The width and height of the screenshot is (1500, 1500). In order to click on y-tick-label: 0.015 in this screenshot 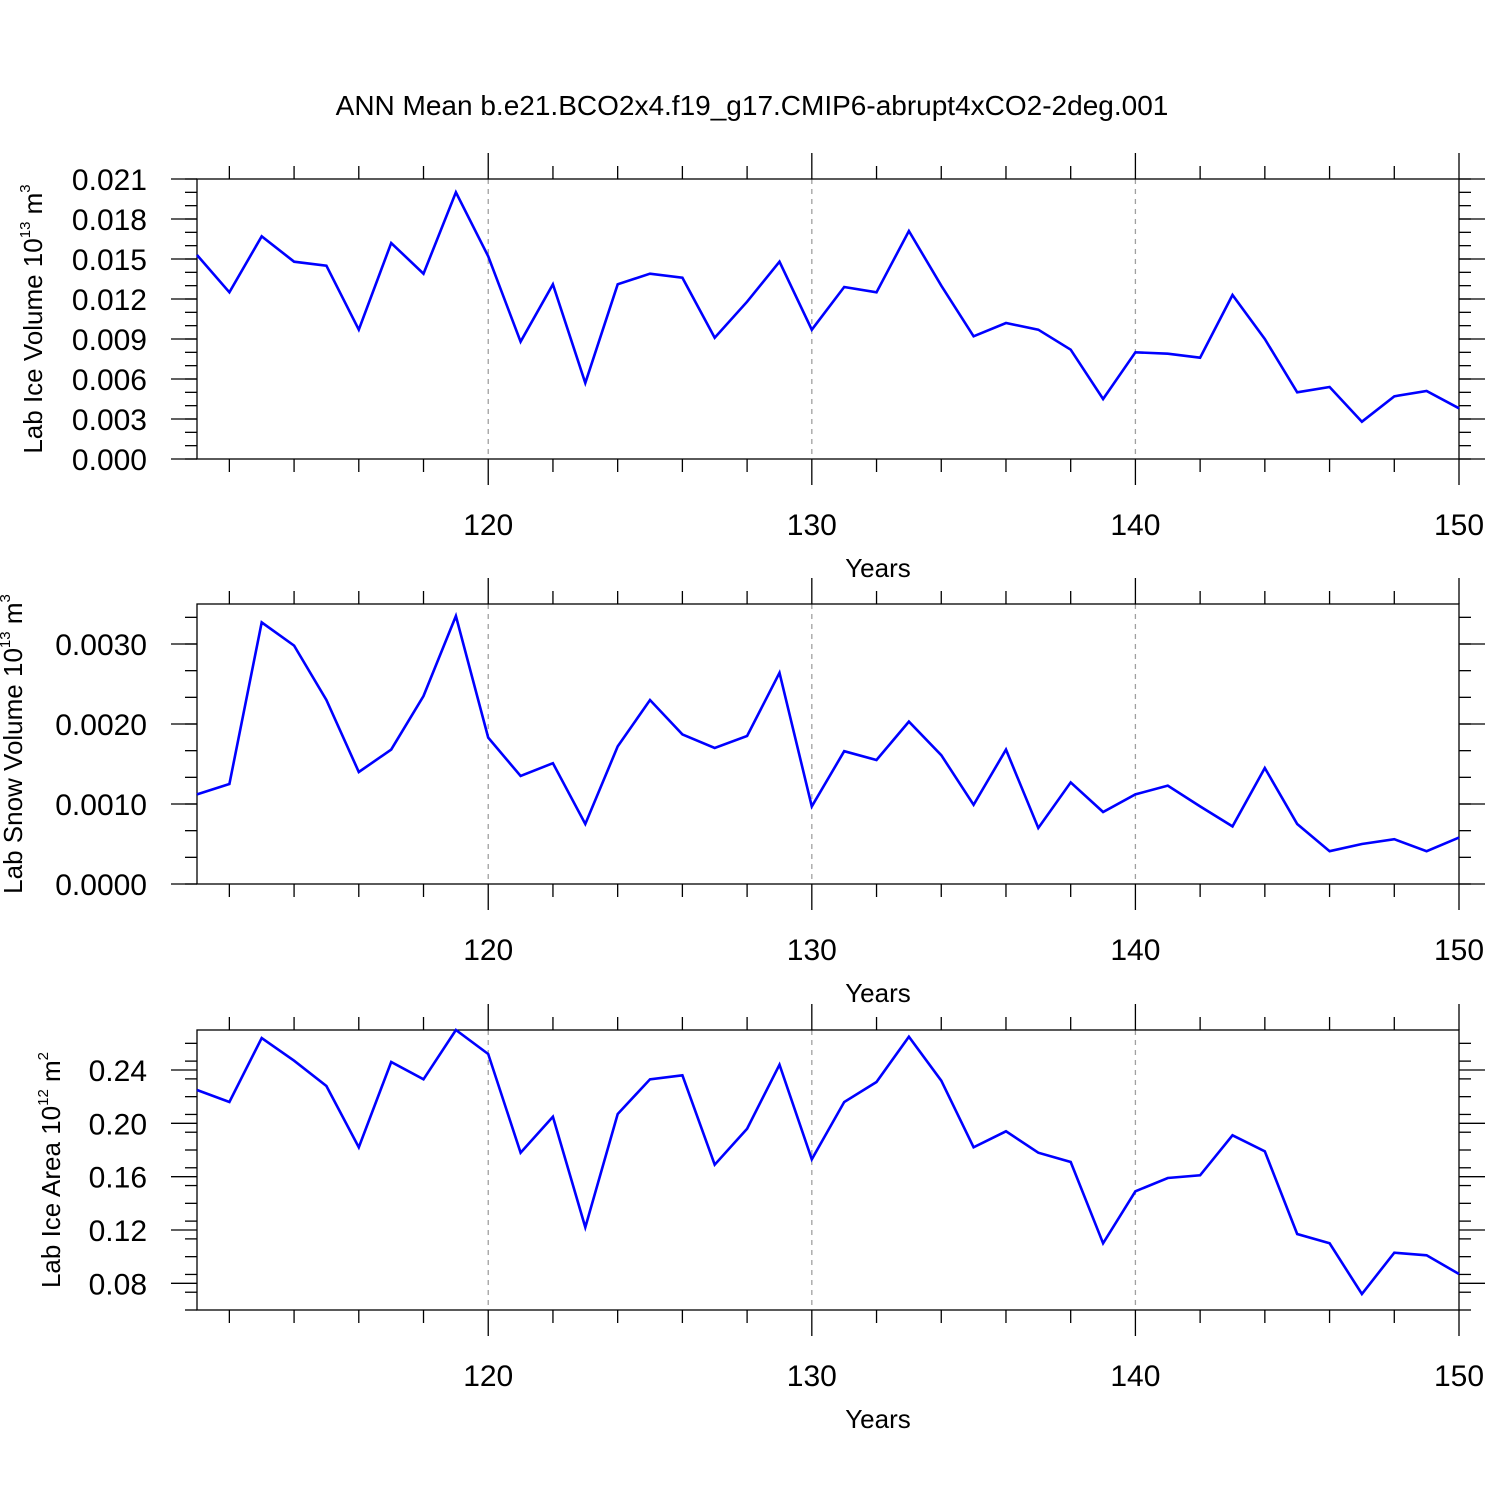, I will do `click(109, 260)`.